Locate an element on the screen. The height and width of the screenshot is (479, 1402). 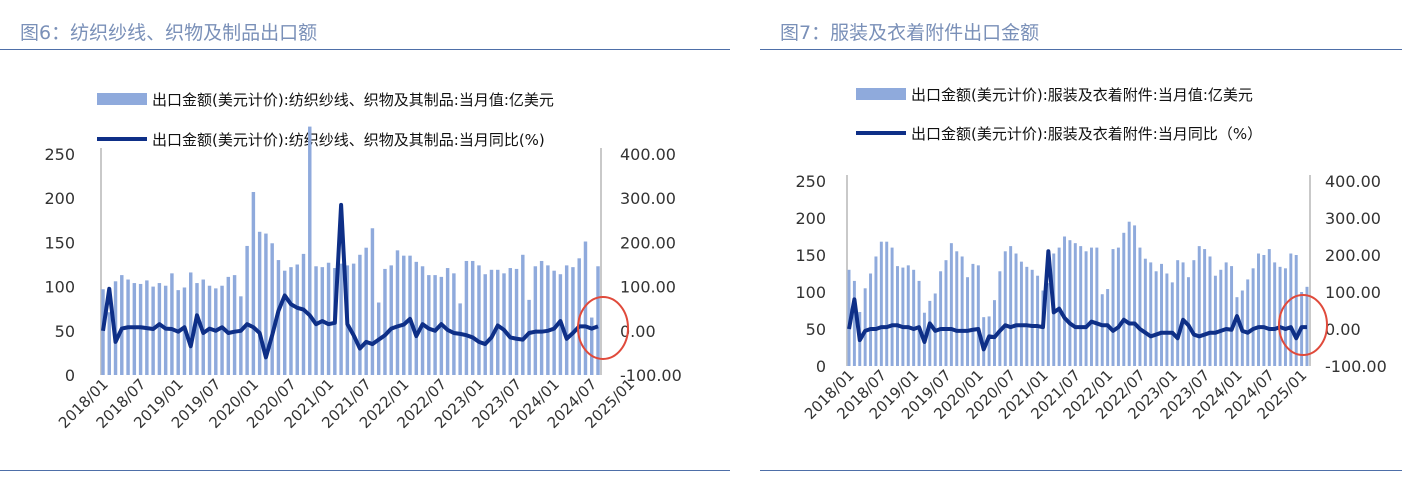
y-right-tick-label: 400.00 is located at coordinates (1353, 181).